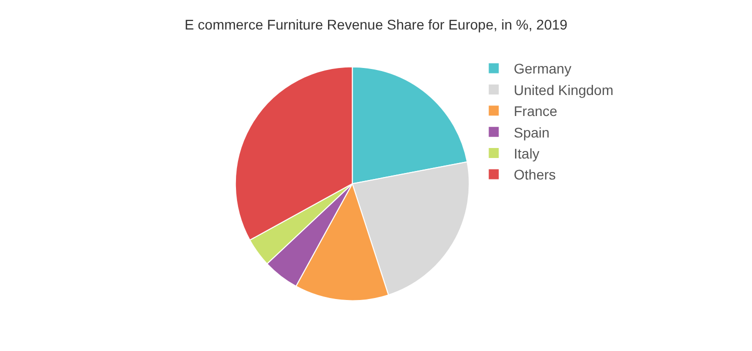 This screenshot has height=351, width=752. What do you see at coordinates (527, 154) in the screenshot?
I see `legend-label: Italy` at bounding box center [527, 154].